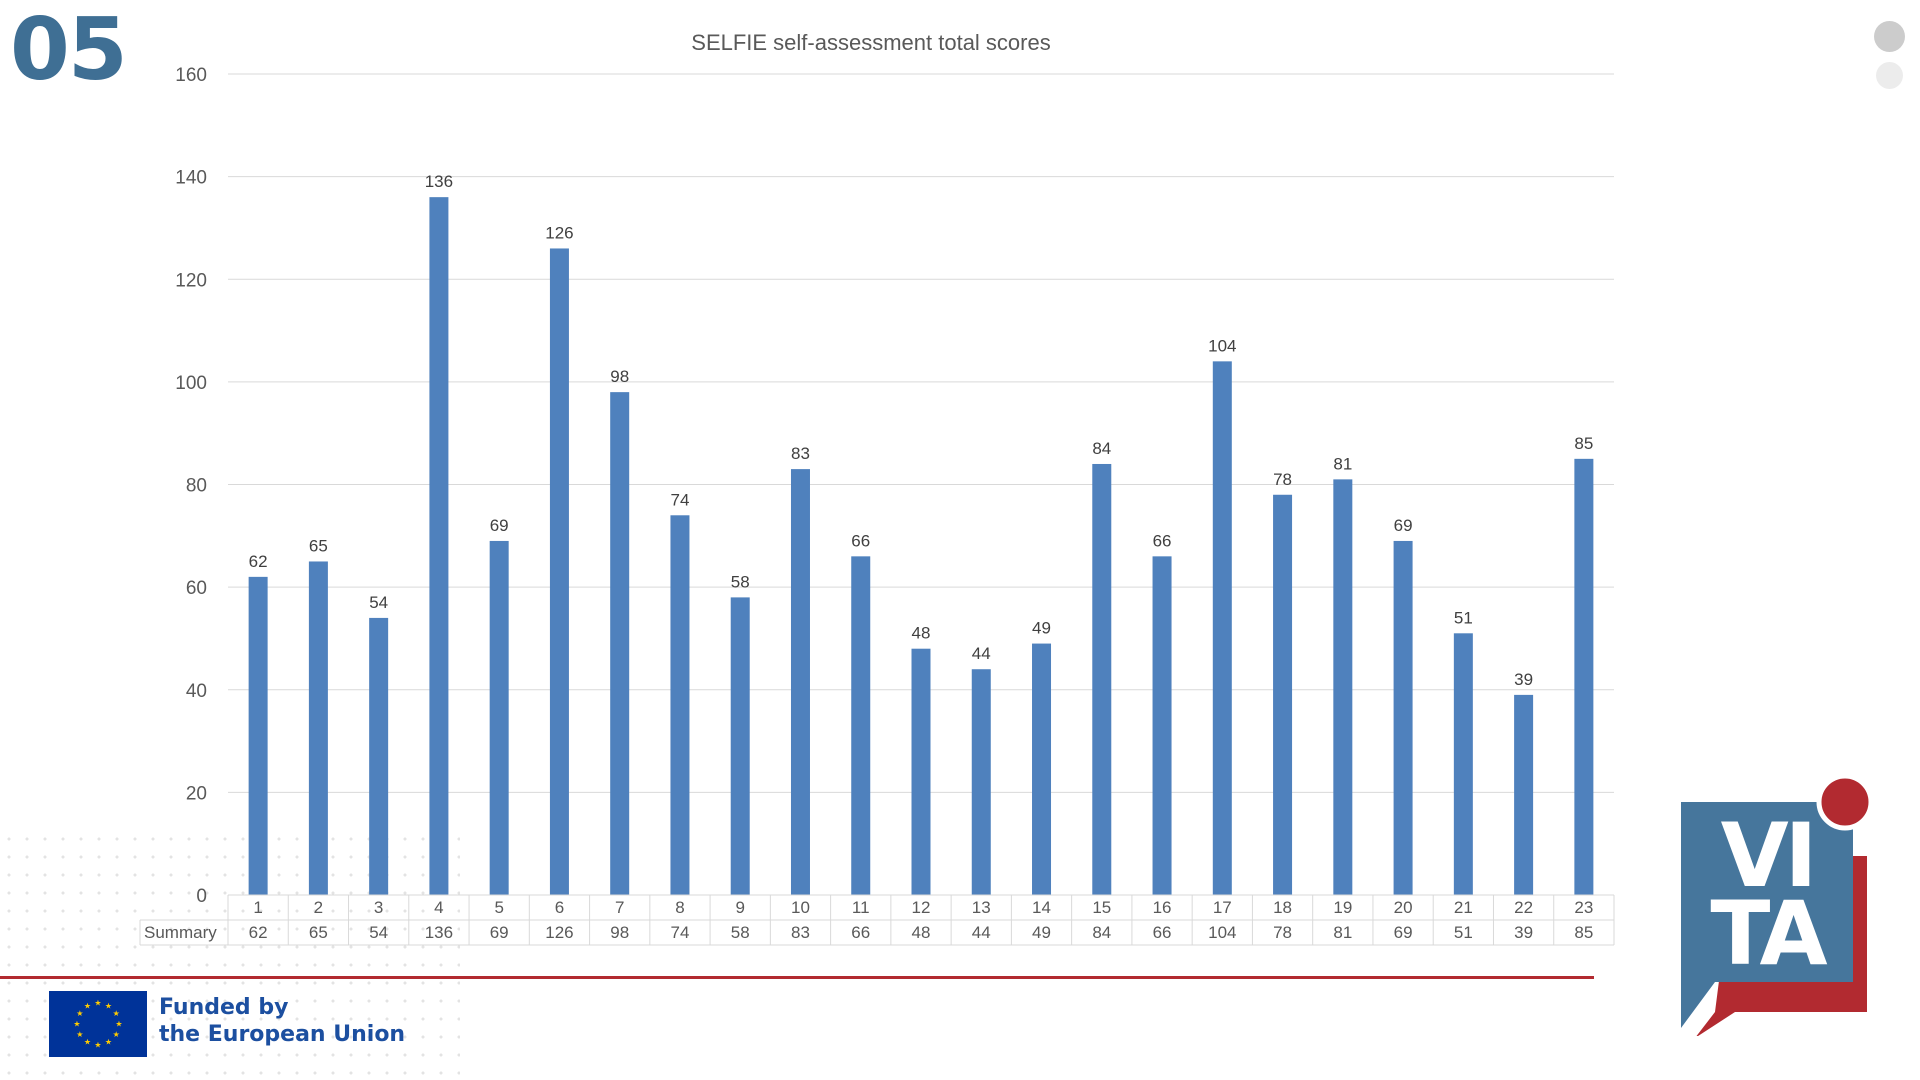 The height and width of the screenshot is (1080, 1920). Describe the element at coordinates (981, 907) in the screenshot. I see `category-label: 13` at that location.